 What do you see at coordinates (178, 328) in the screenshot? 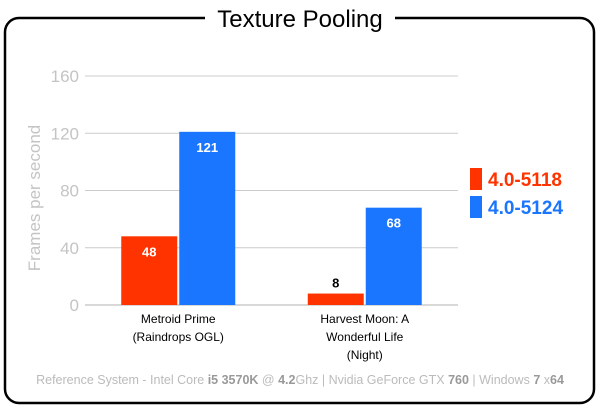
I see `x-category-label: Metroid Prime (Raindrops OGL)` at bounding box center [178, 328].